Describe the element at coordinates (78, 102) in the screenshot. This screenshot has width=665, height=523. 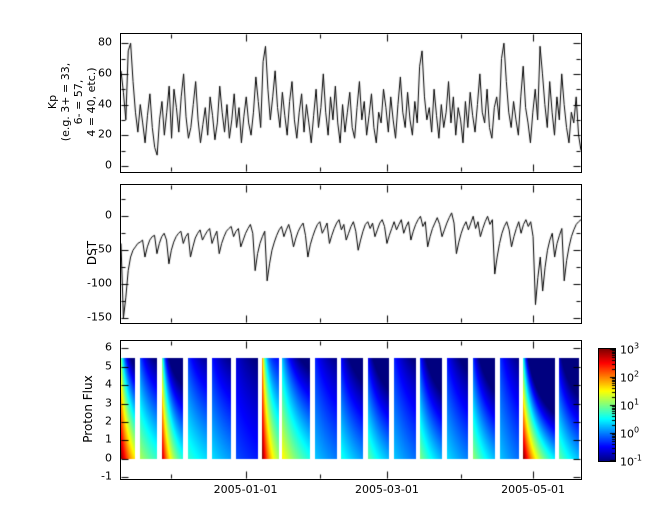
I see `kp-axis-label-line3: 6- = 57,` at that location.